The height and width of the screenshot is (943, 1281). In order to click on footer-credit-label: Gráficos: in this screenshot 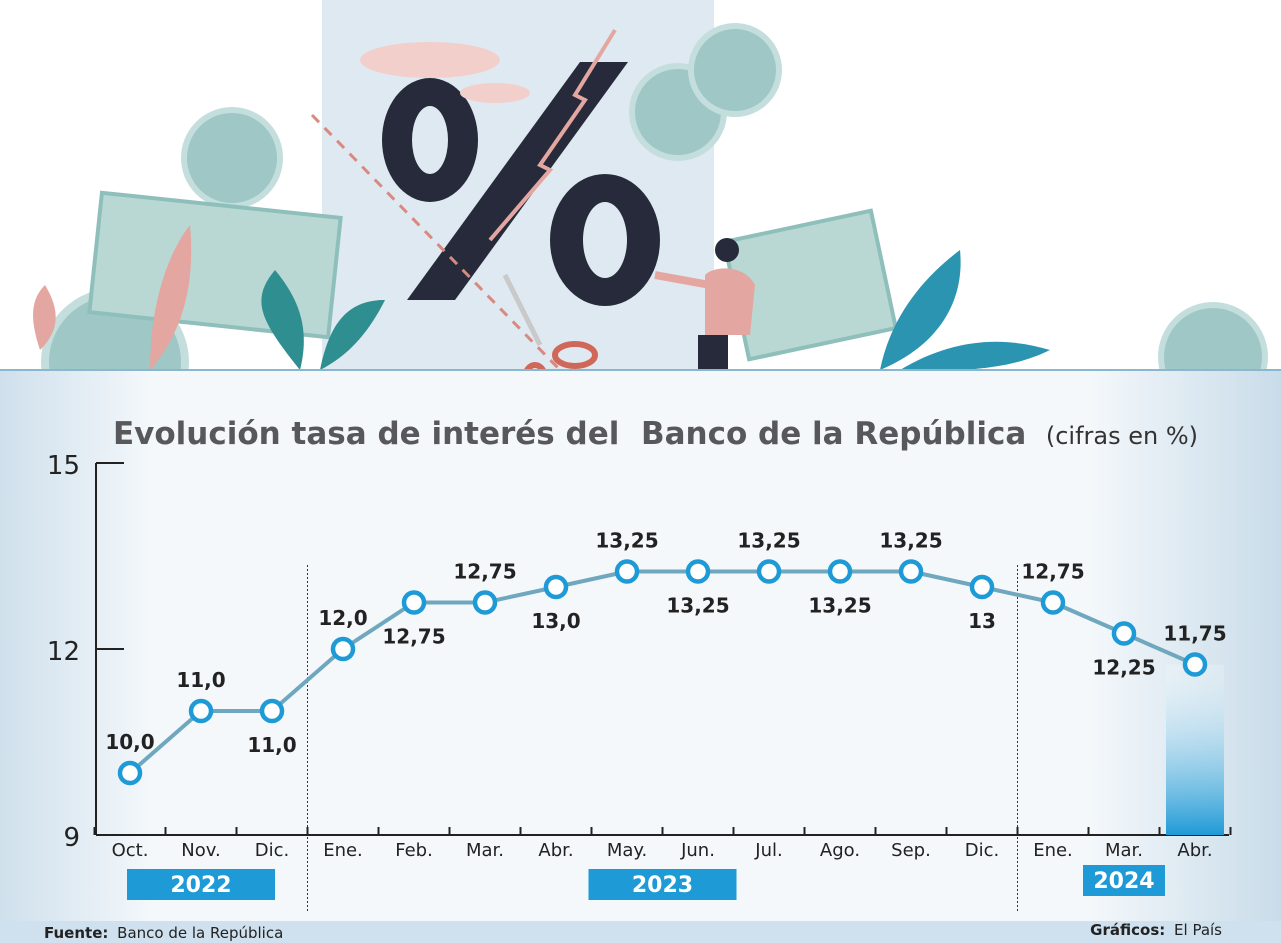, I will do `click(1127, 930)`.